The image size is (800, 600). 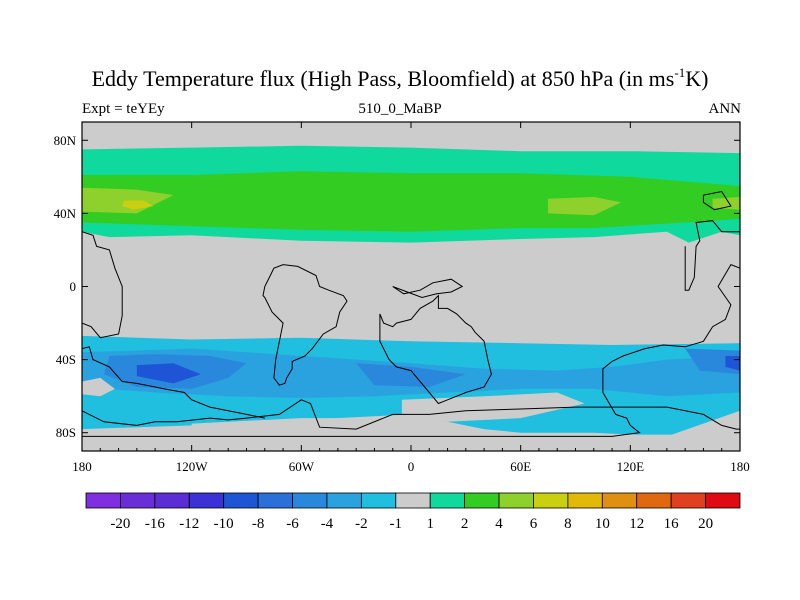 I want to click on y-tick-label-4: 80S, so click(x=66, y=432).